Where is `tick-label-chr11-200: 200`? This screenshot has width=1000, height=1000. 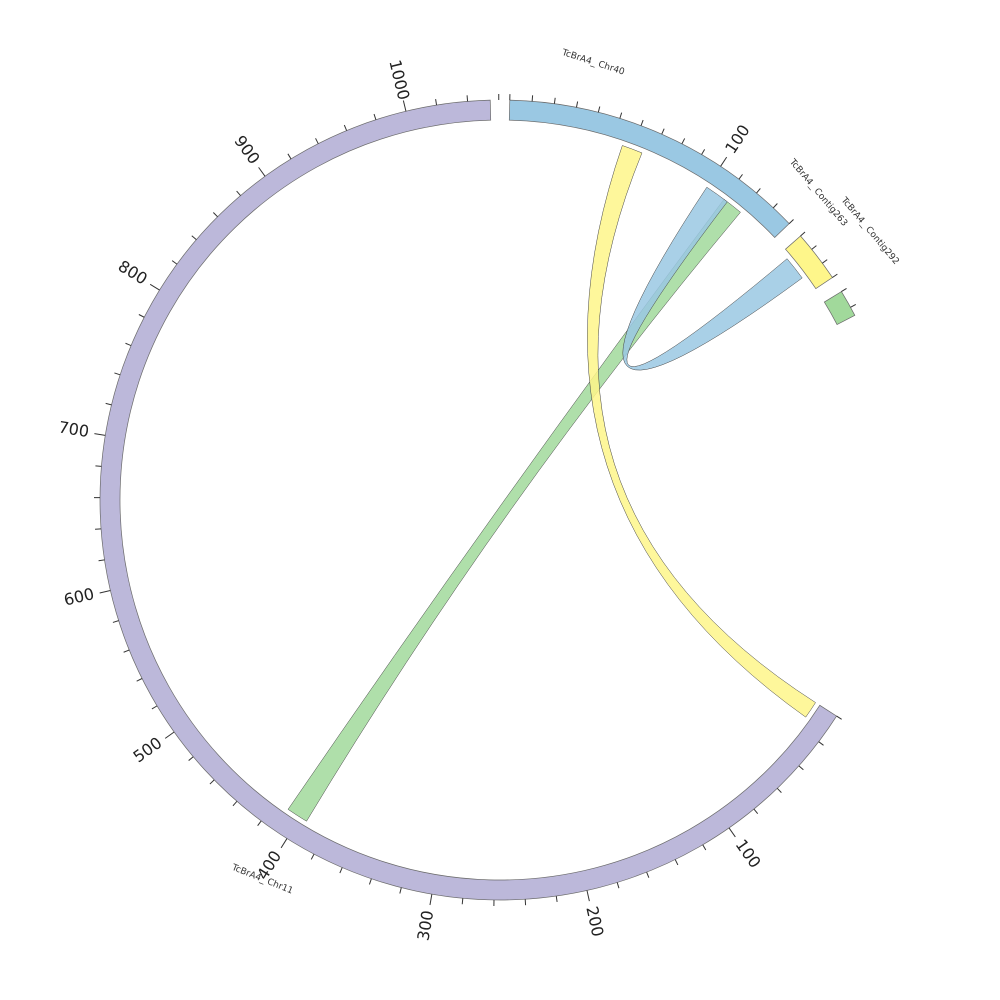 tick-label-chr11-200: 200 is located at coordinates (594, 921).